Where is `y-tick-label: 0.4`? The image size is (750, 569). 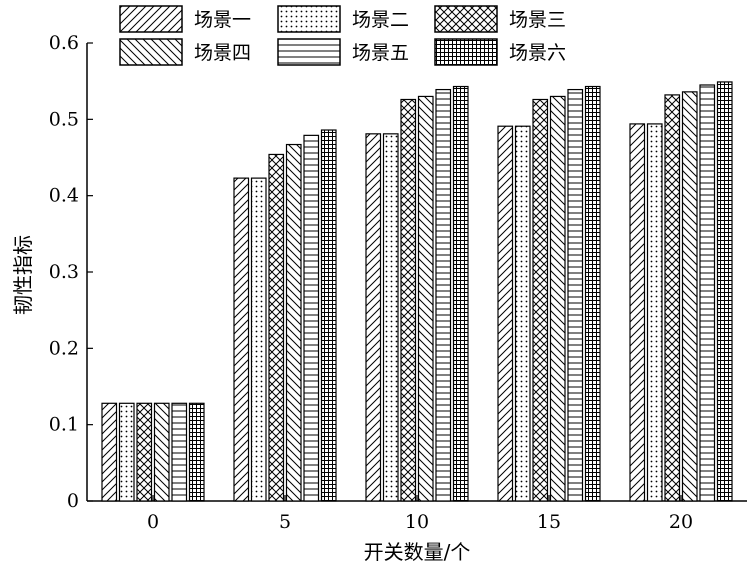 y-tick-label: 0.4 is located at coordinates (64, 196).